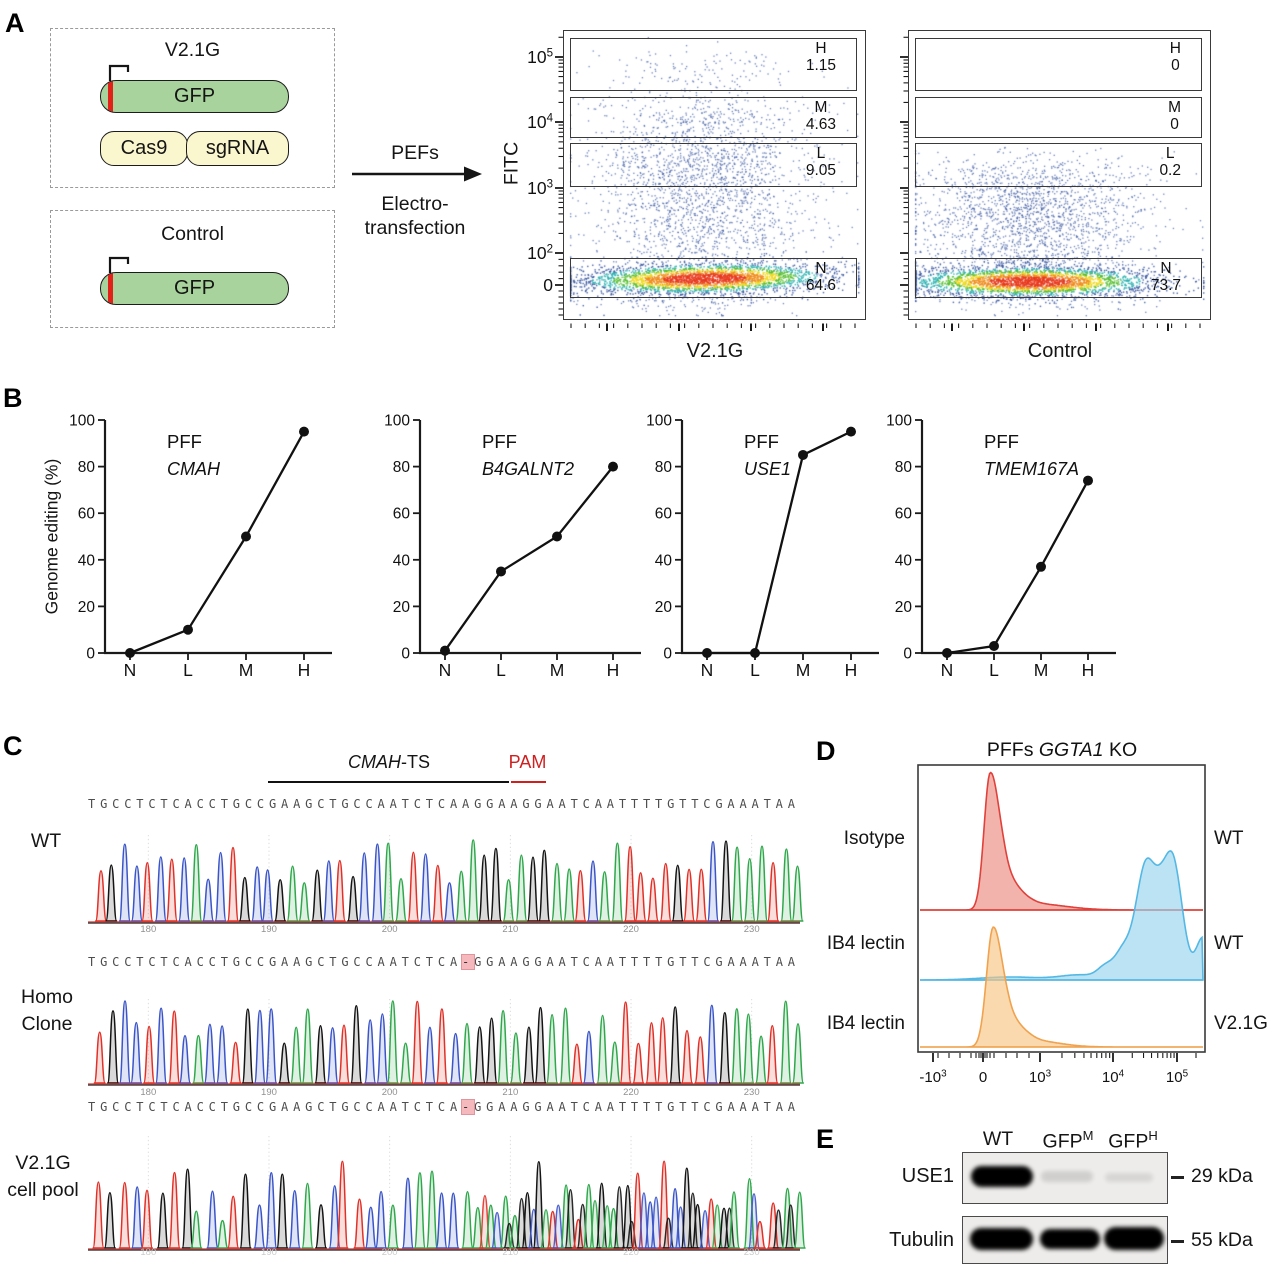  I want to click on sequence-row-label: Homo Clone, so click(47, 1011).